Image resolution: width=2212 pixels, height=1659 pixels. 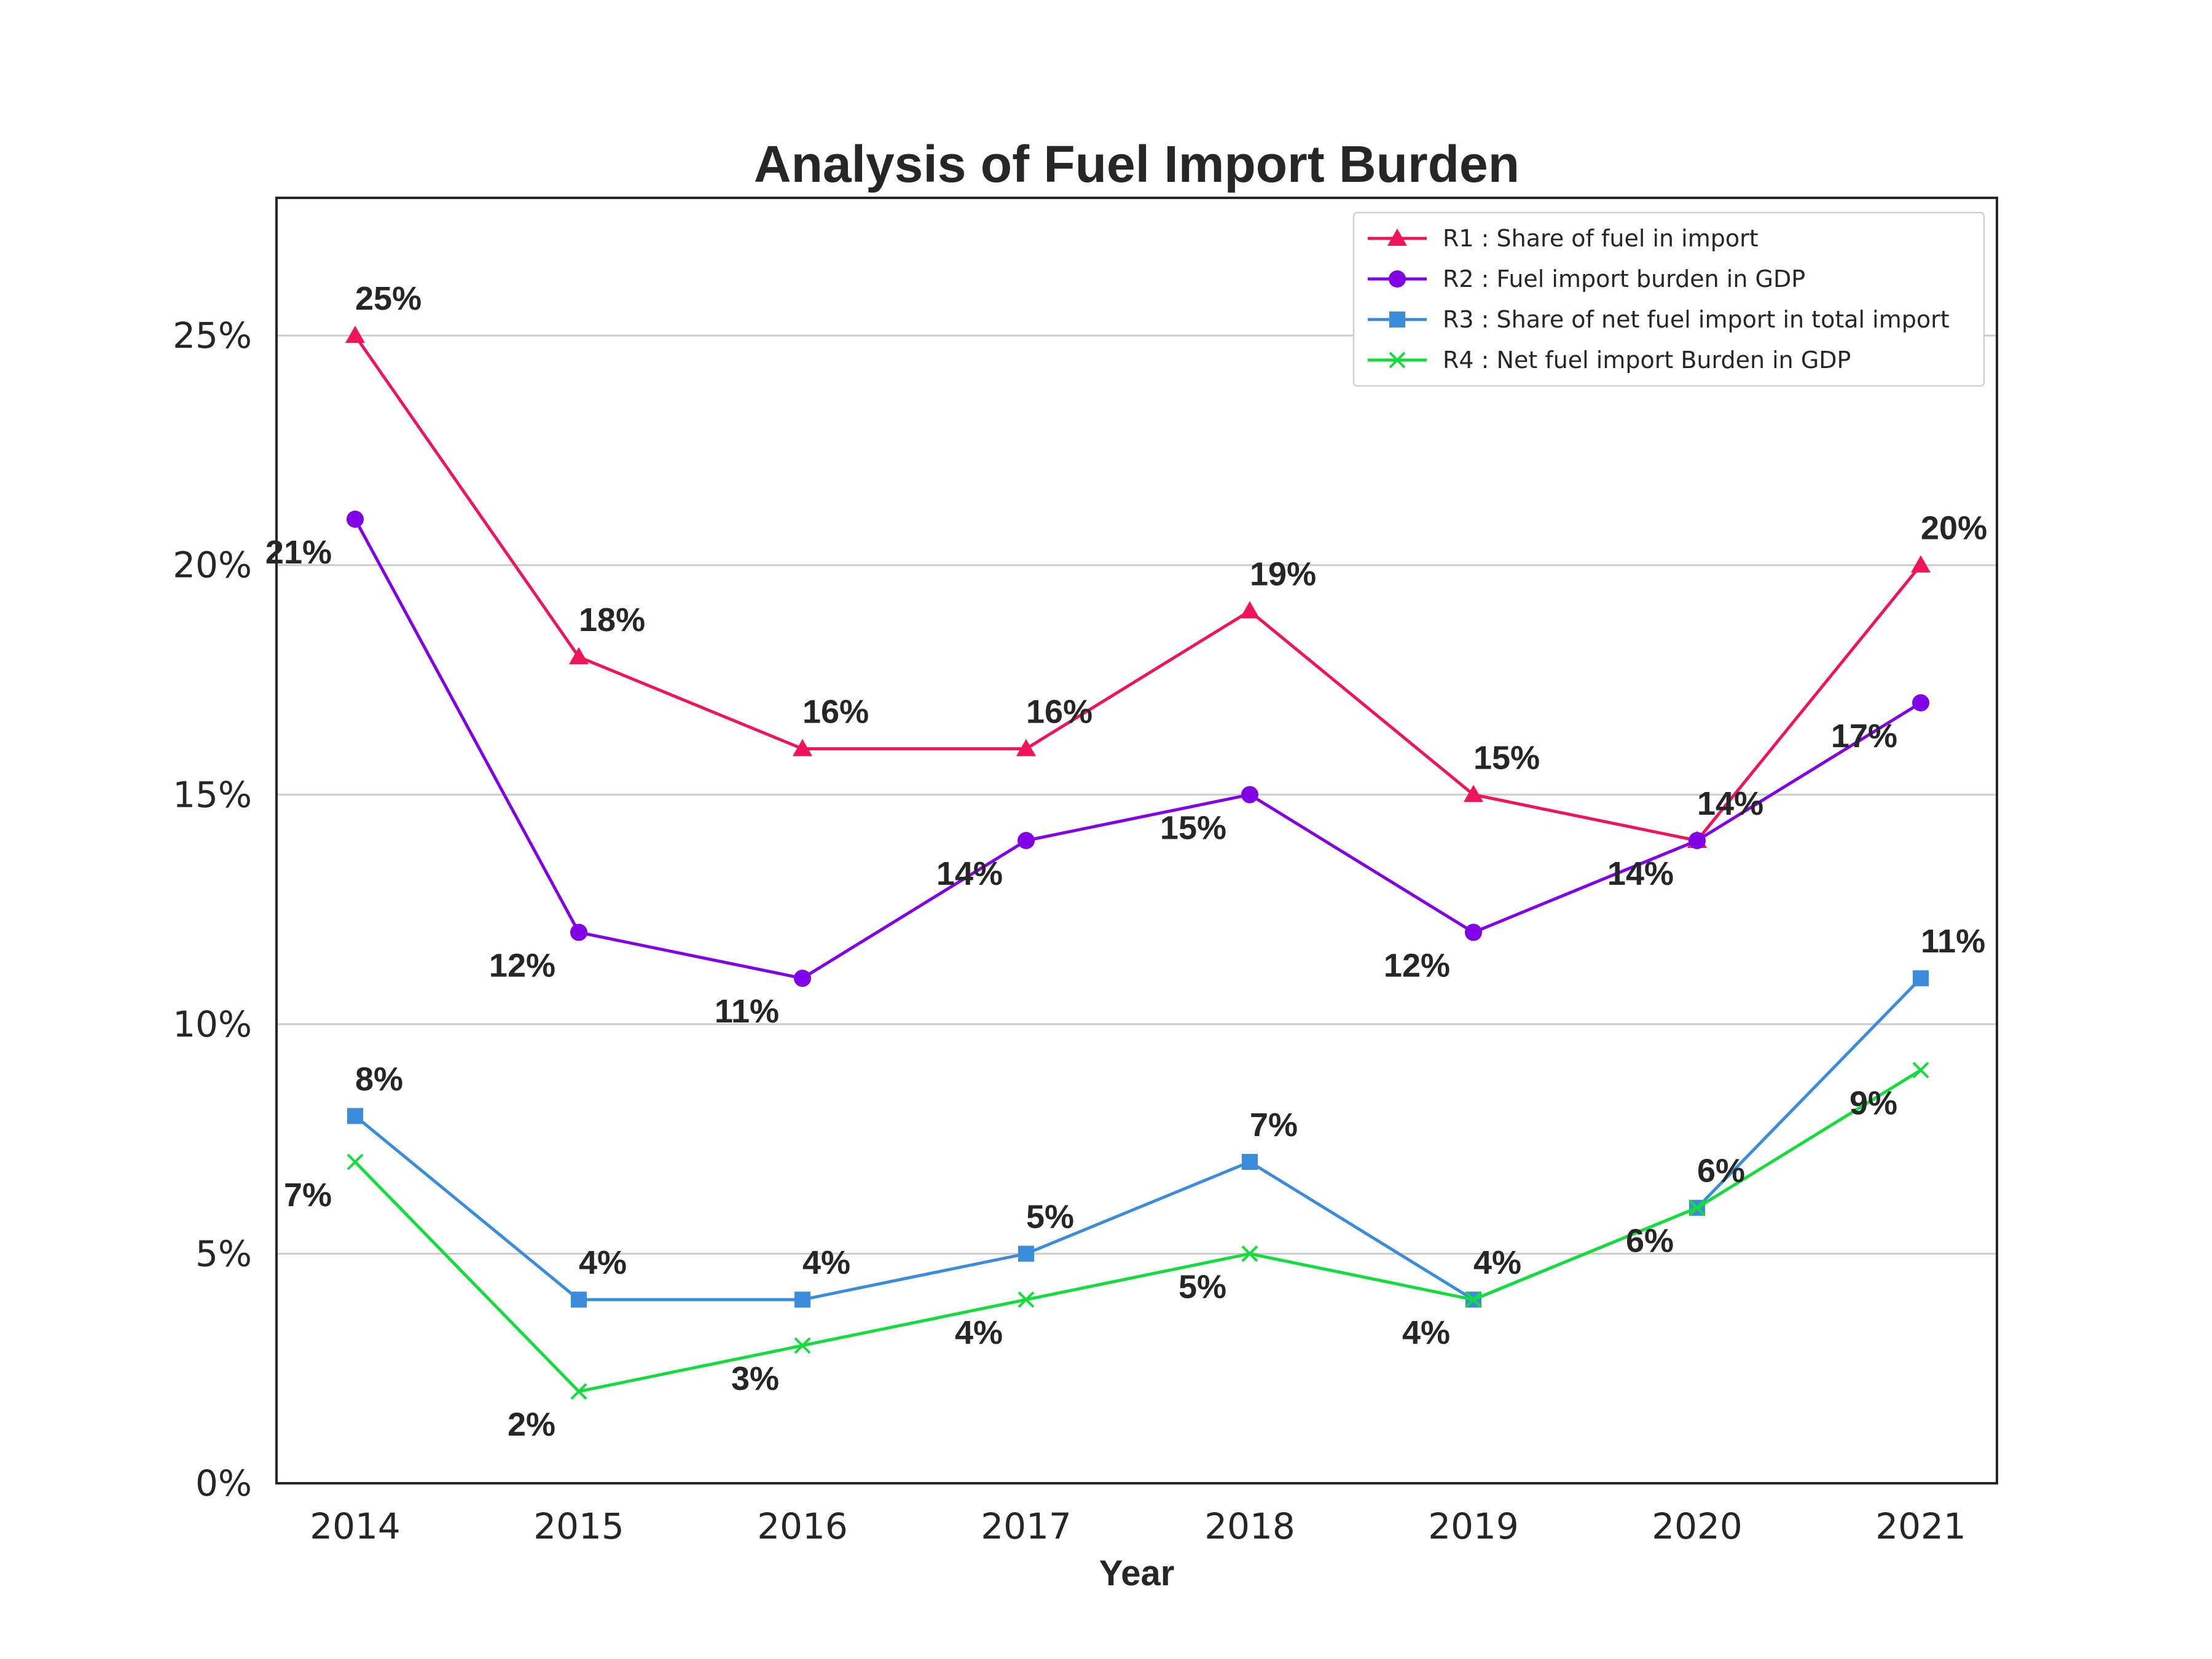 I want to click on data-label-r1-2016: 16%, so click(x=835, y=712).